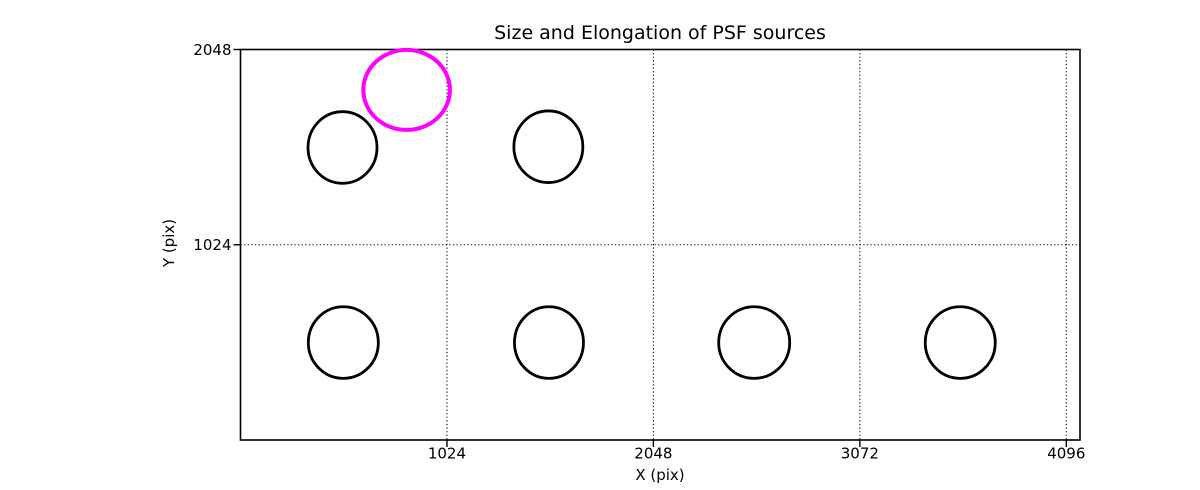  What do you see at coordinates (212, 50) in the screenshot?
I see `y-tick-label: 2048` at bounding box center [212, 50].